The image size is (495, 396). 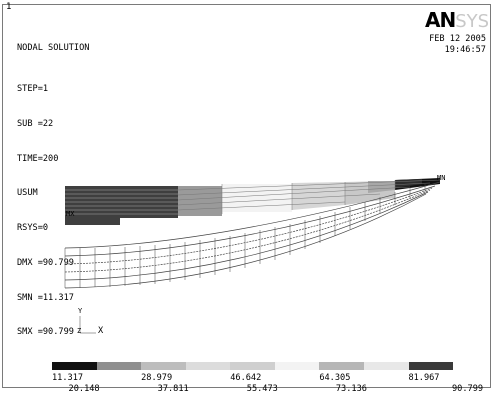 What do you see at coordinates (9, 7) in the screenshot?
I see `window-number: 1` at bounding box center [9, 7].